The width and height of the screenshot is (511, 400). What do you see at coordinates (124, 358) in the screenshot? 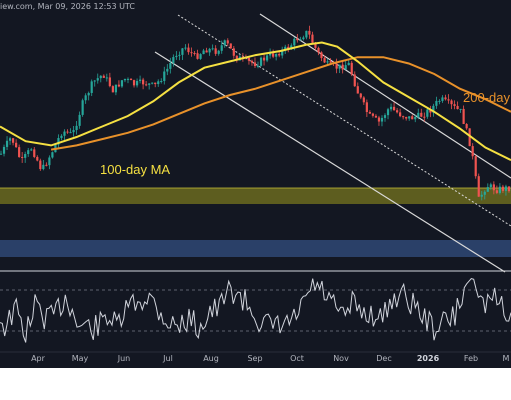
I see `x-tick-jun: Jun` at bounding box center [124, 358].